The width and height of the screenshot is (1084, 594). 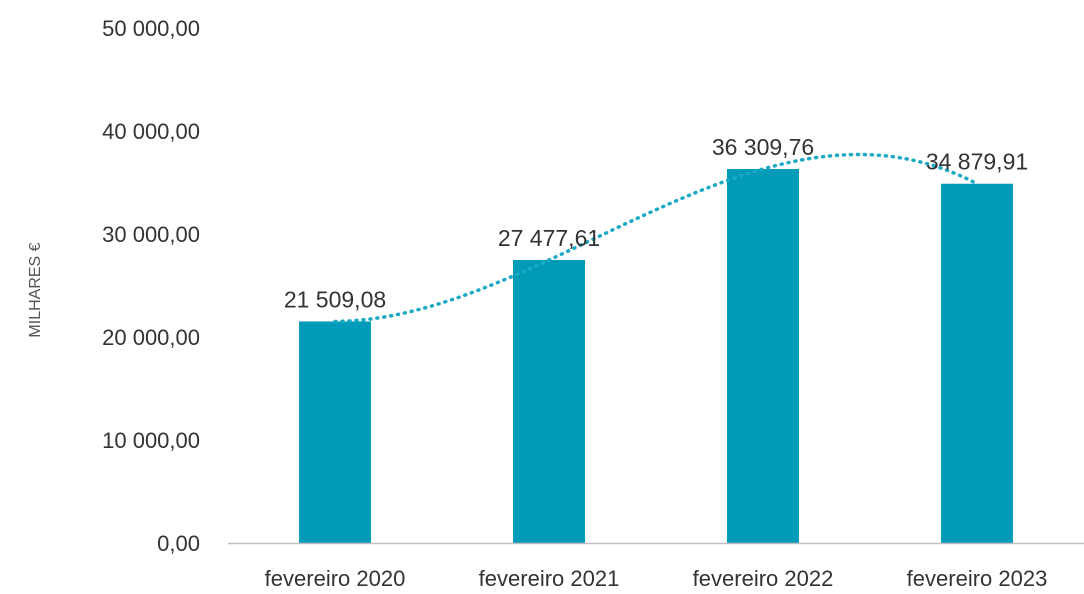 What do you see at coordinates (151, 440) in the screenshot?
I see `y-tick-label: 10 000,00` at bounding box center [151, 440].